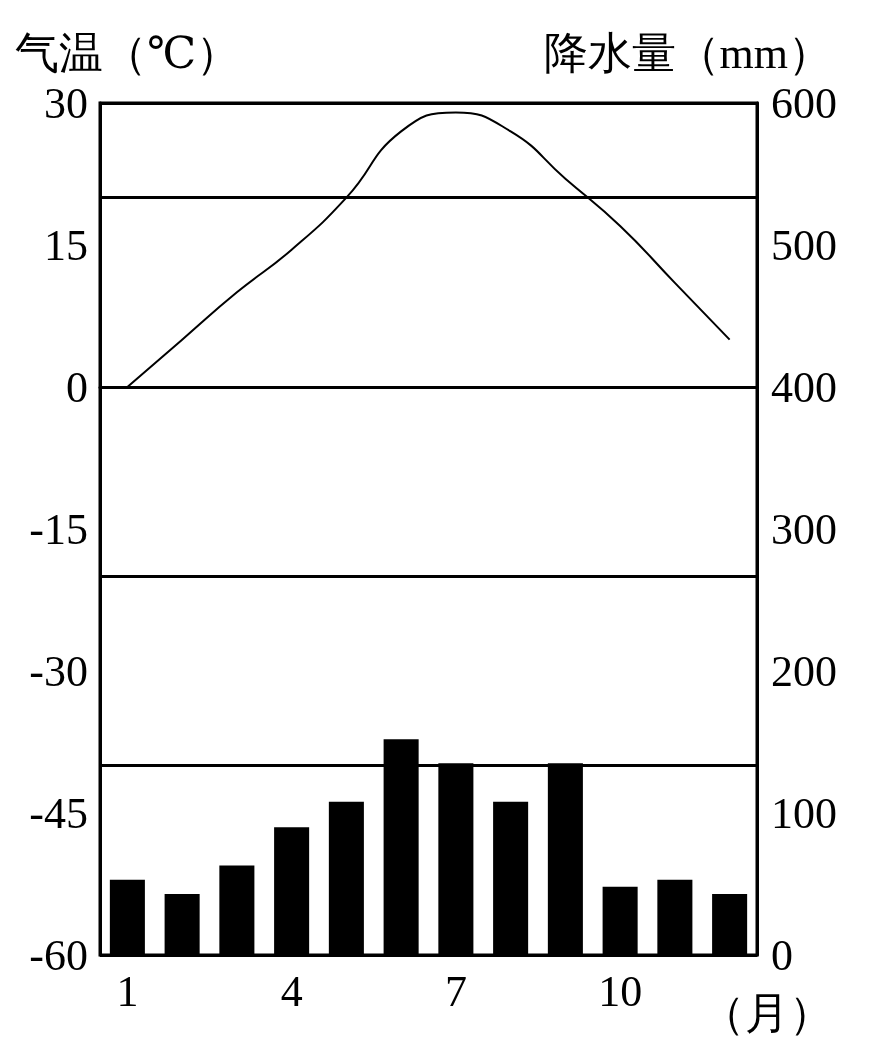 The width and height of the screenshot is (885, 1049). I want to click on y-tick-label: -45, so click(58, 813).